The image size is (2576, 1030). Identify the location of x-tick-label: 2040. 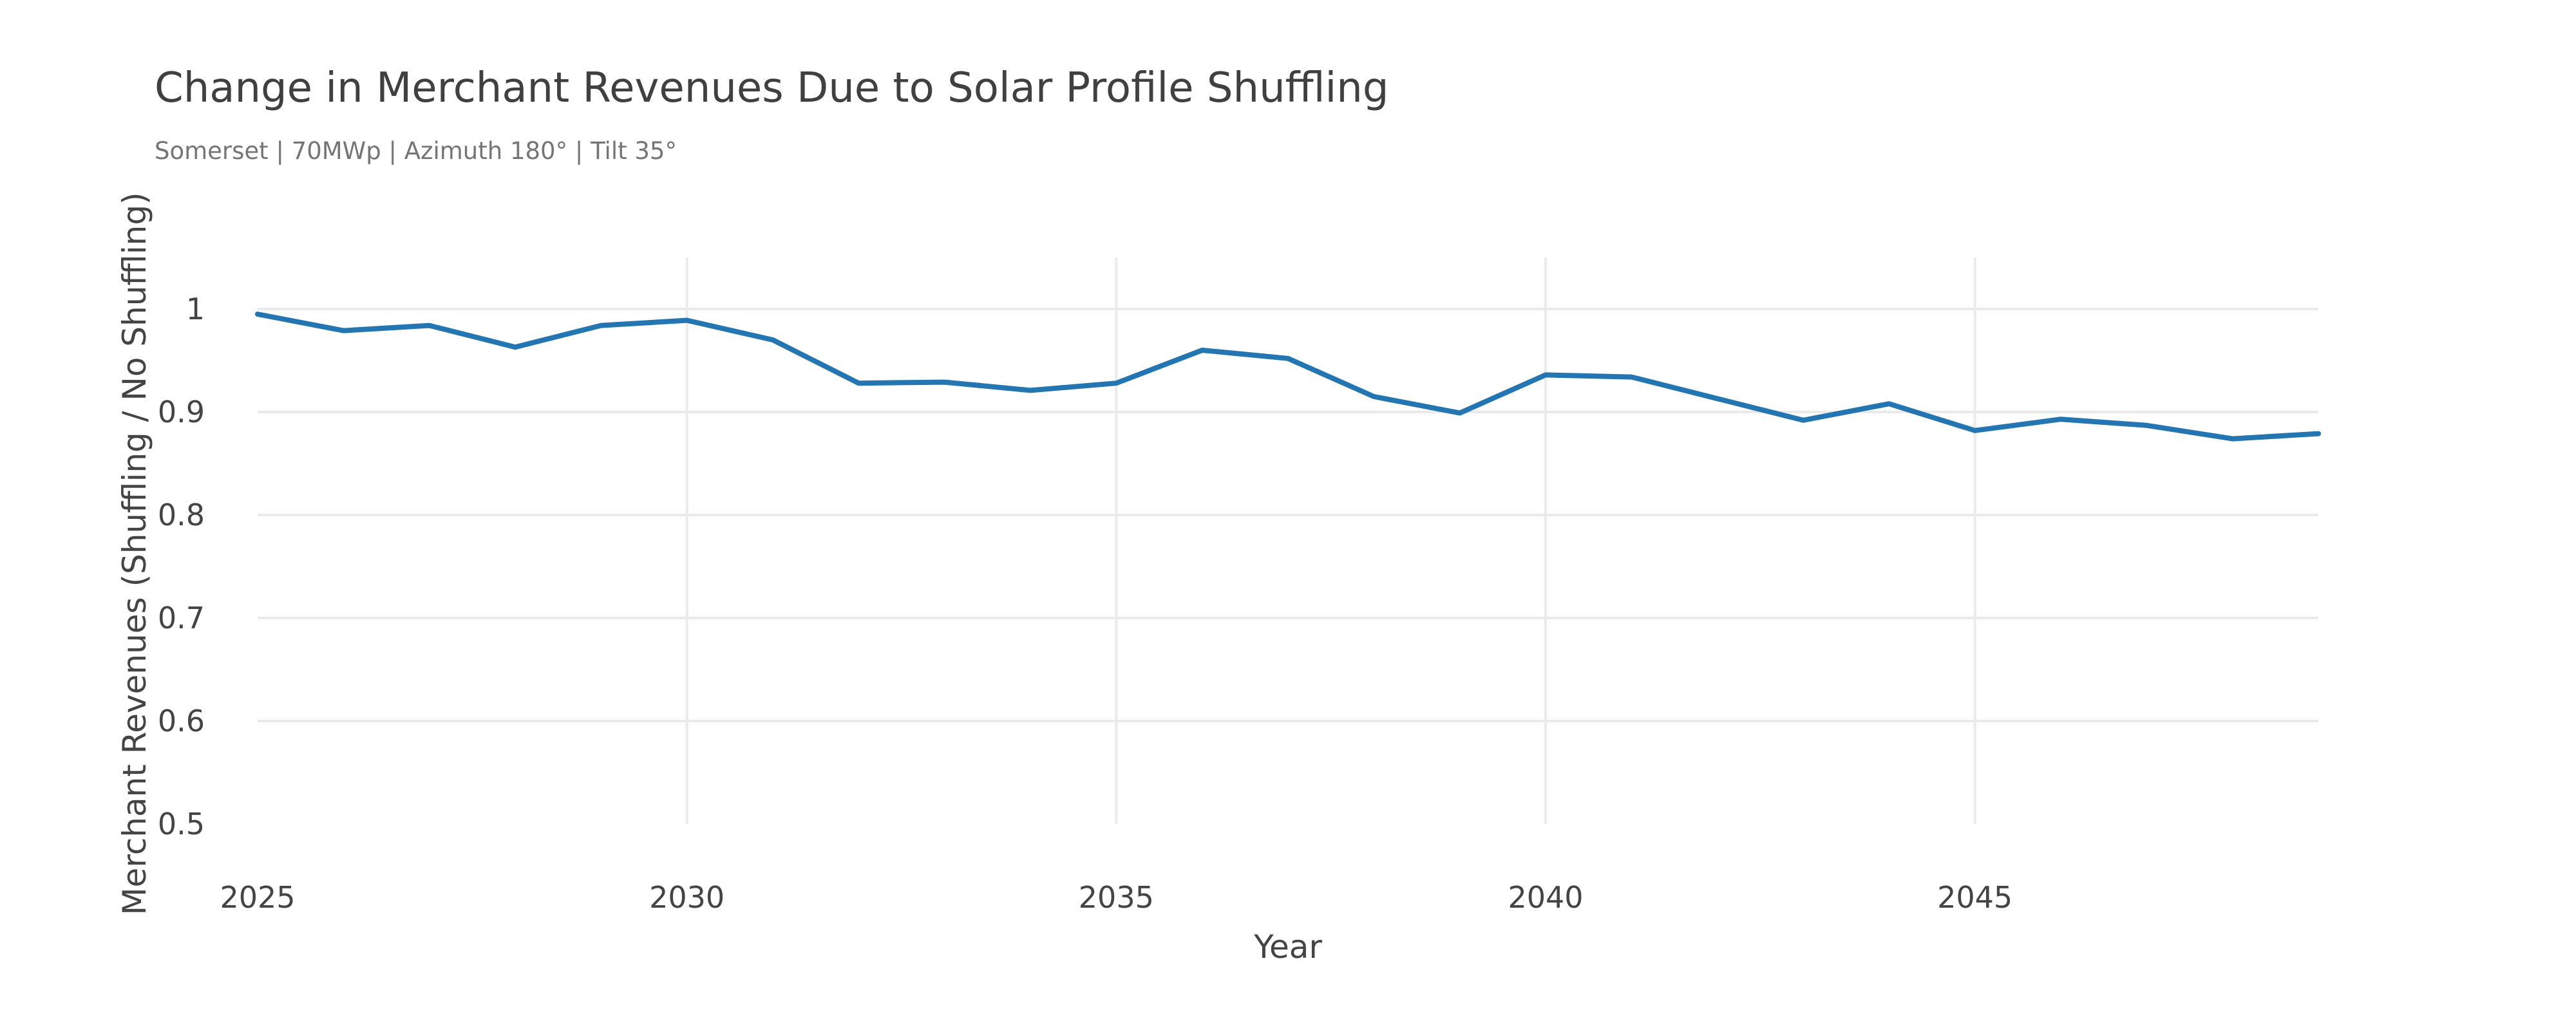
(1545, 898).